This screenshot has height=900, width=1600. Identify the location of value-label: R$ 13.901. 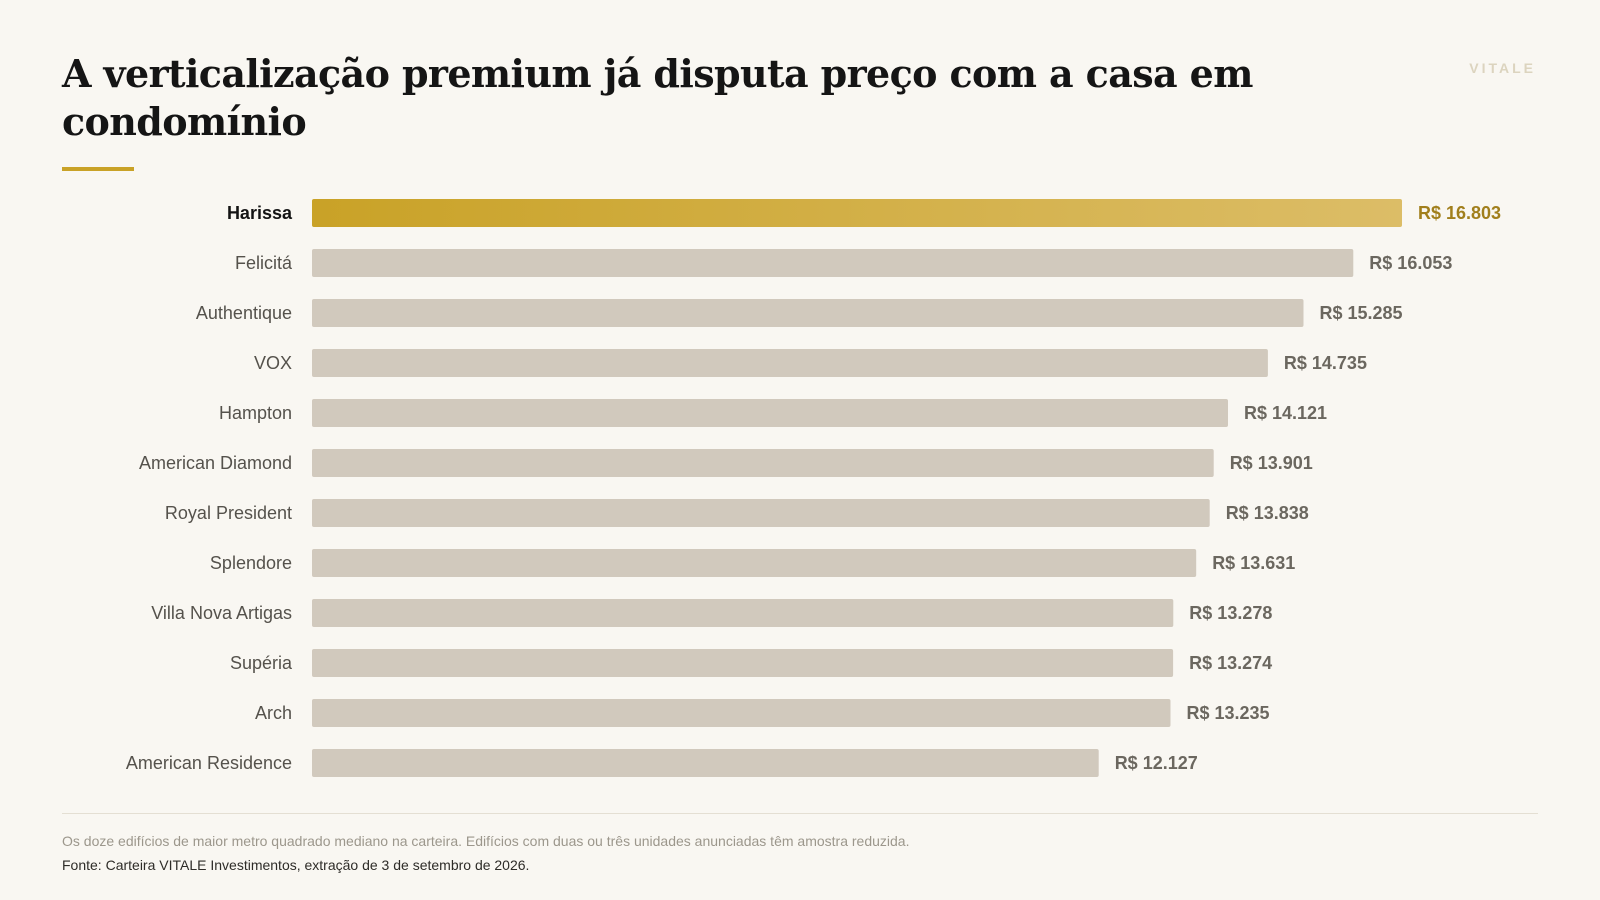
(1271, 463).